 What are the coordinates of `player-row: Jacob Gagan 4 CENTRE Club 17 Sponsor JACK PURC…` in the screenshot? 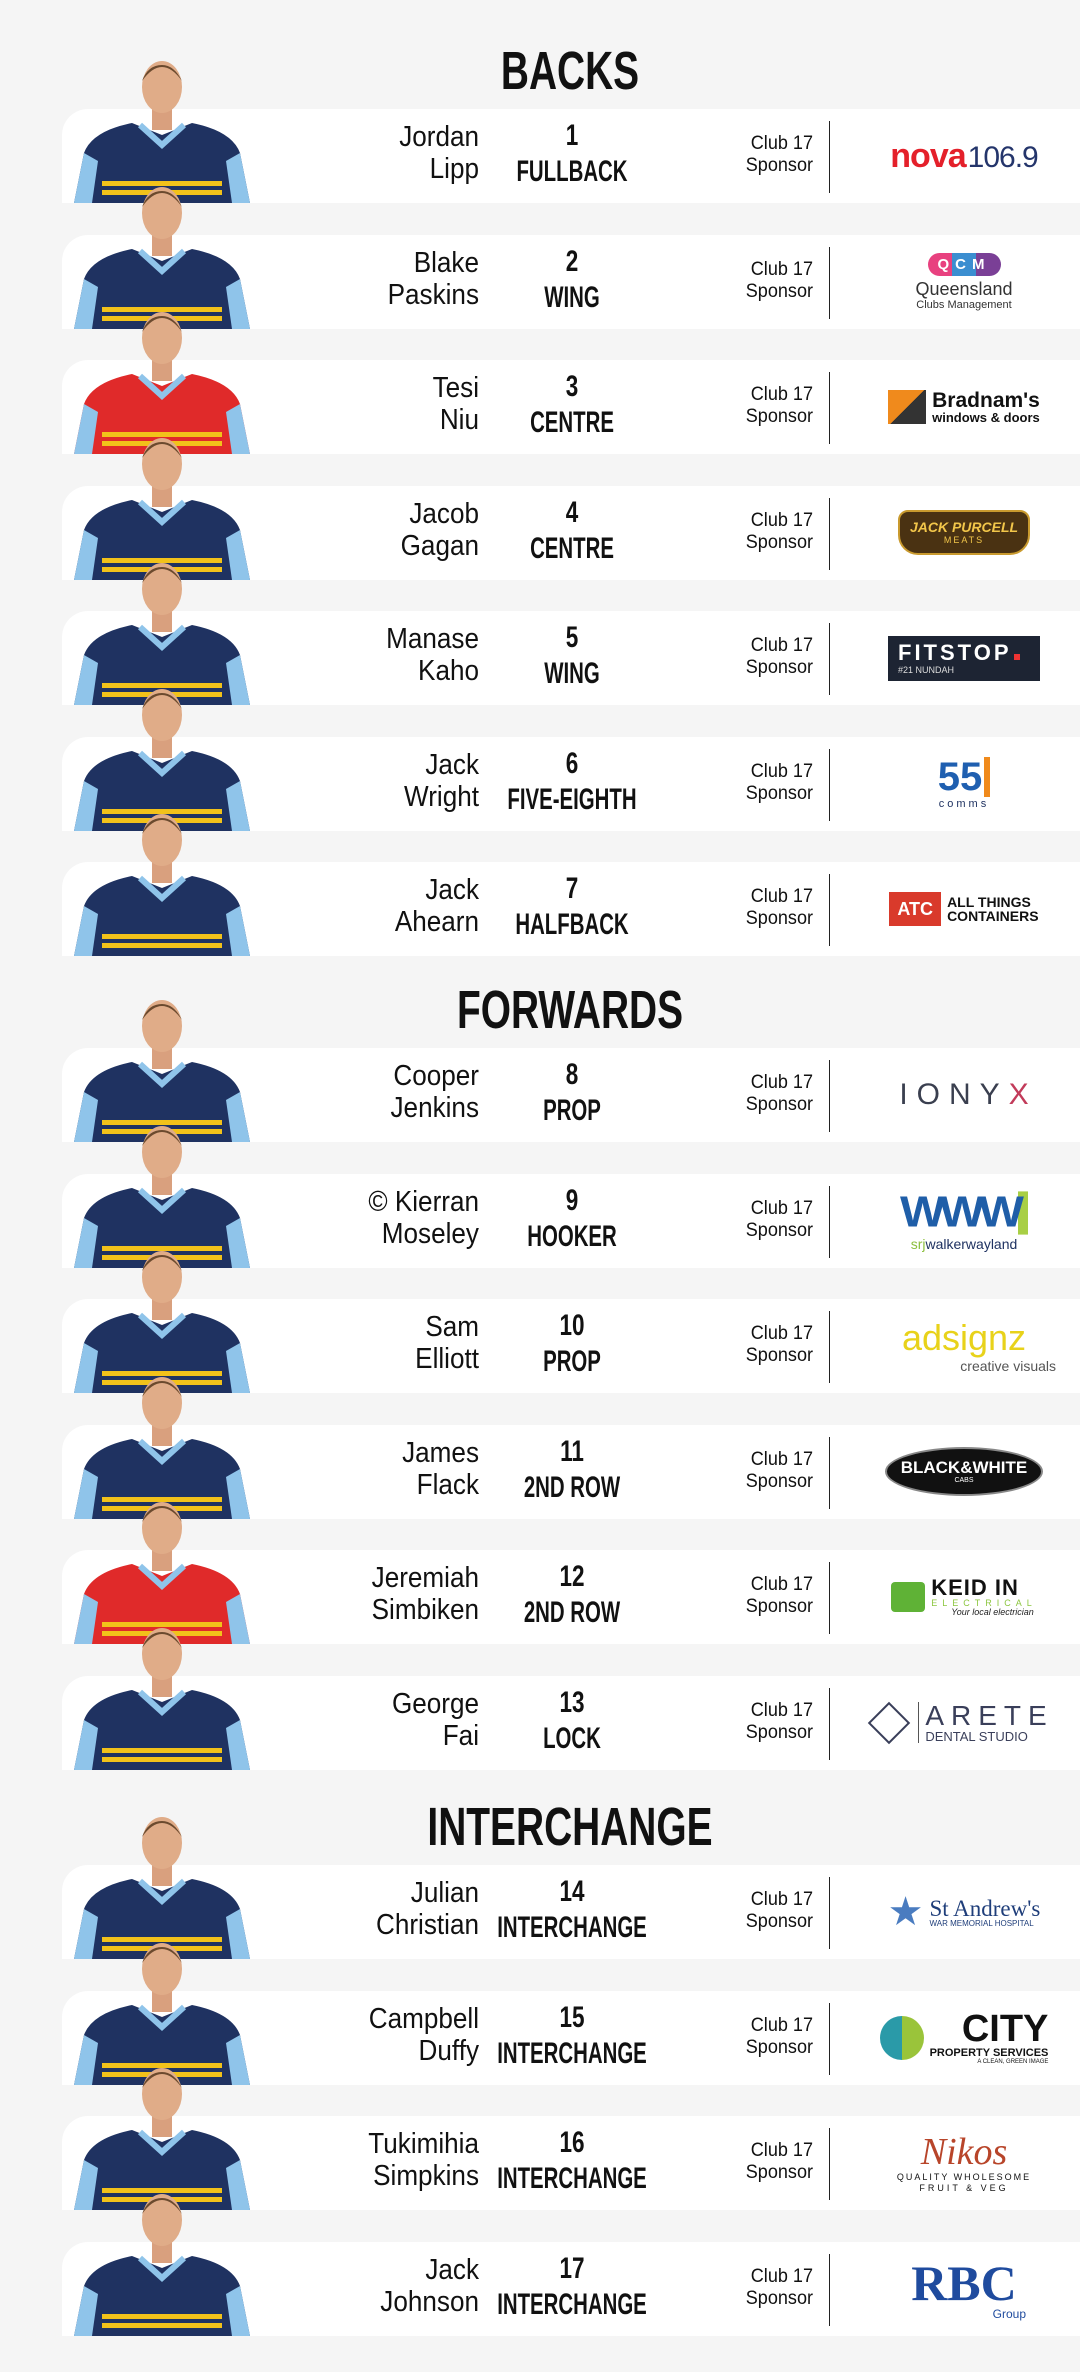 It's located at (571, 508).